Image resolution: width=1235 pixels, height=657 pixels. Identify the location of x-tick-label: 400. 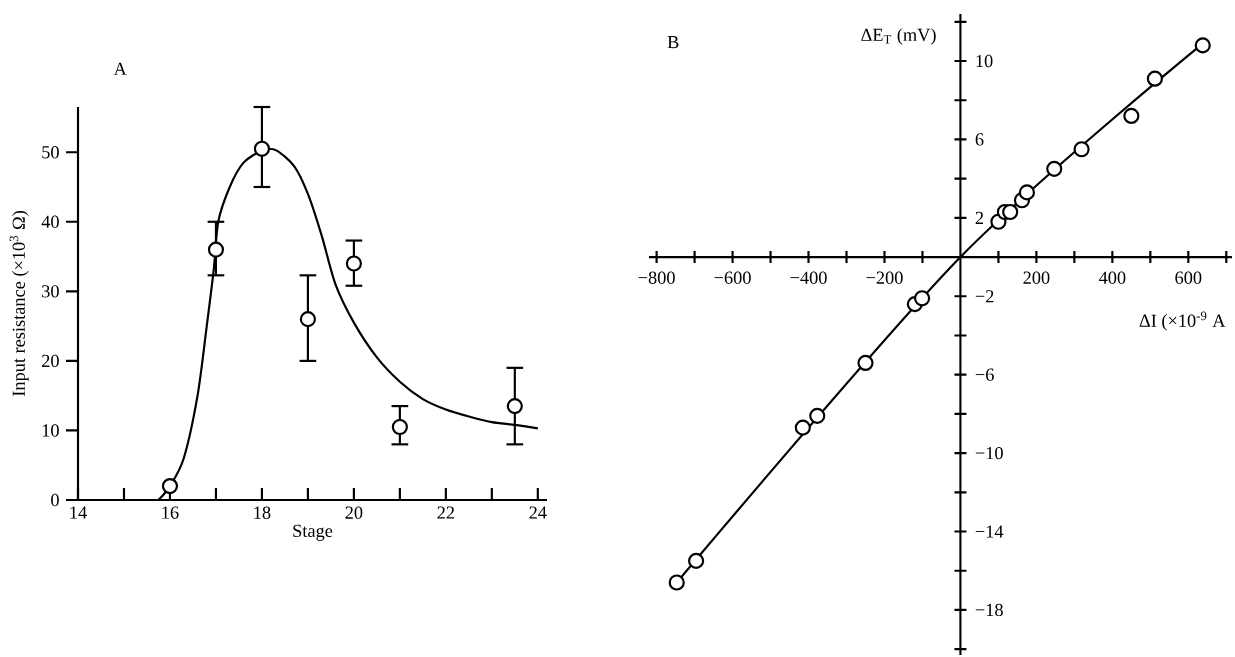
(1112, 277).